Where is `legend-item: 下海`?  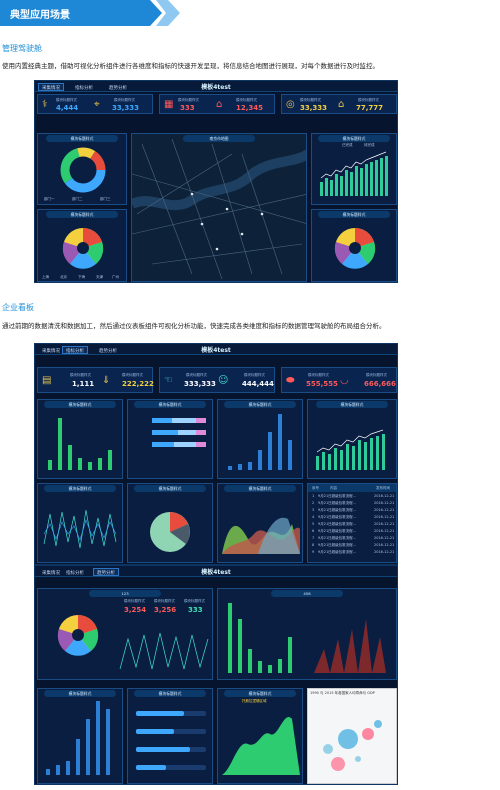
legend-item: 下海 is located at coordinates (81, 277).